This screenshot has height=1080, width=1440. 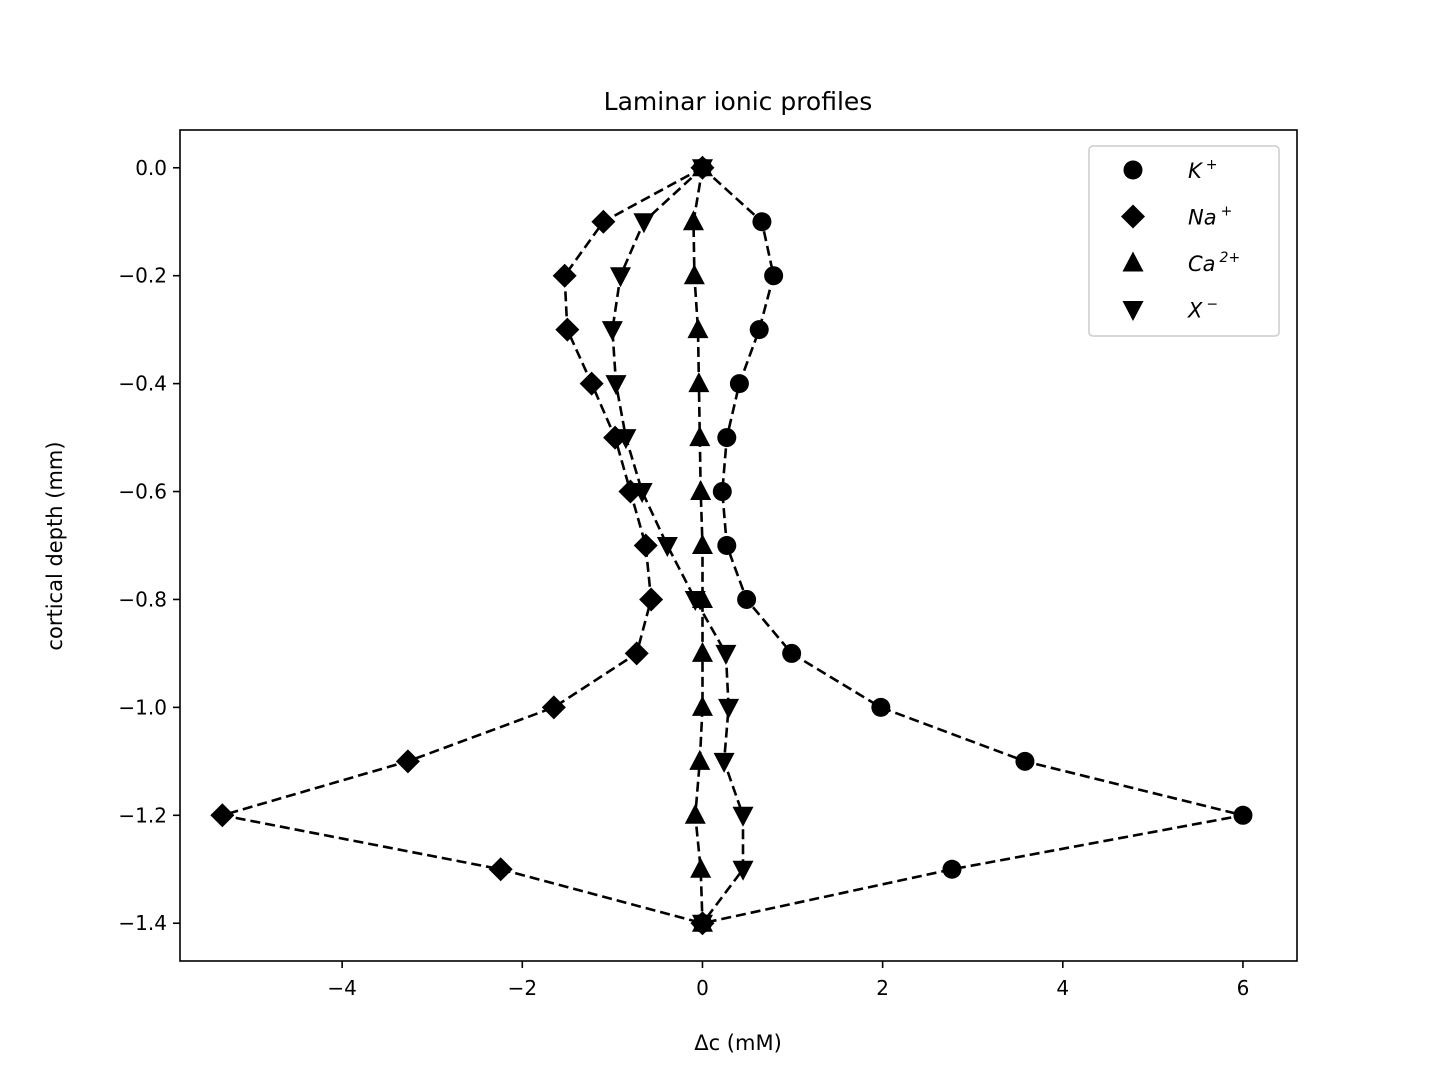 I want to click on legend-label: Na +, so click(x=1210, y=217).